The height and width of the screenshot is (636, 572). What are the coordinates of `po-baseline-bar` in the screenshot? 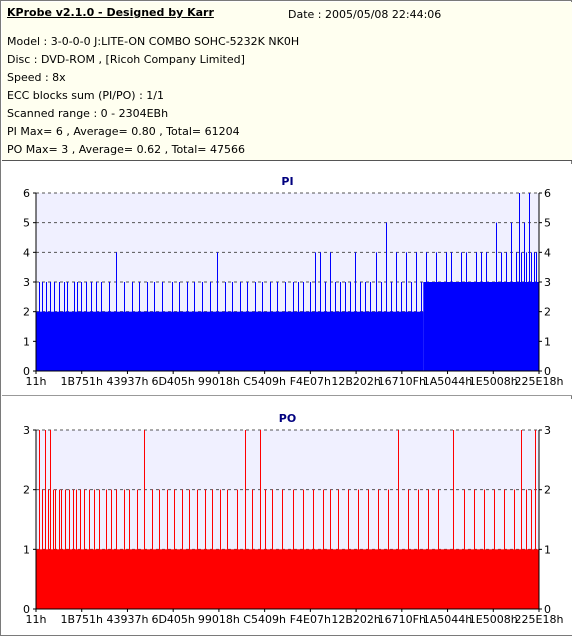 It's located at (287, 579).